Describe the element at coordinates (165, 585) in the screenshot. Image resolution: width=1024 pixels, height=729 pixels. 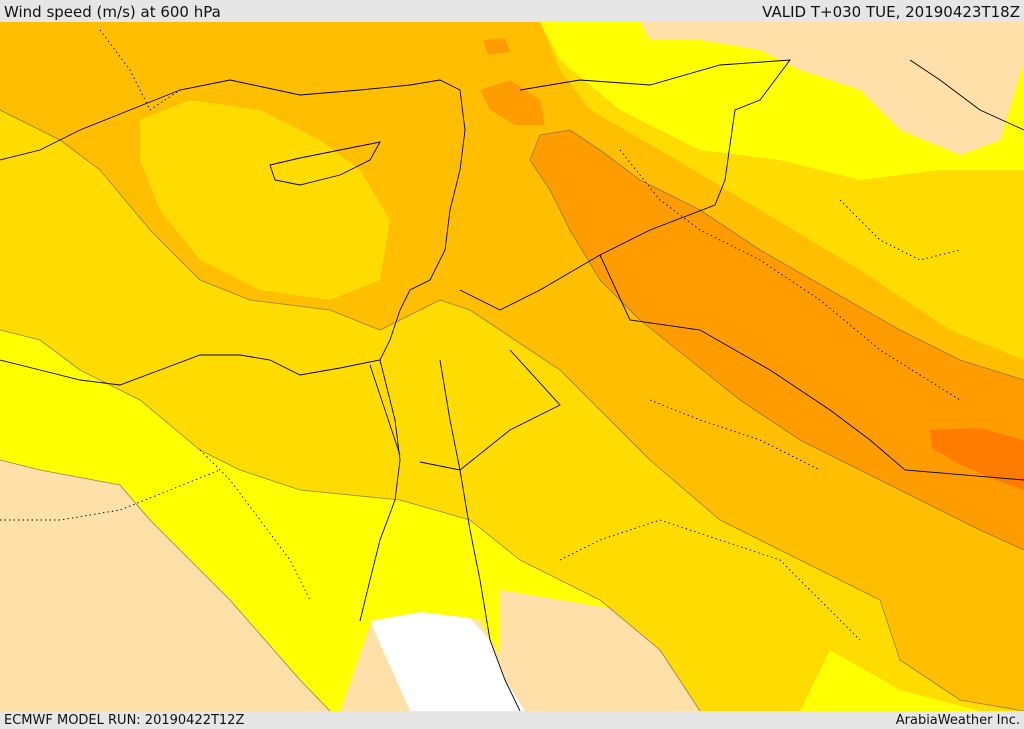
I see `band-0-5-west` at that location.